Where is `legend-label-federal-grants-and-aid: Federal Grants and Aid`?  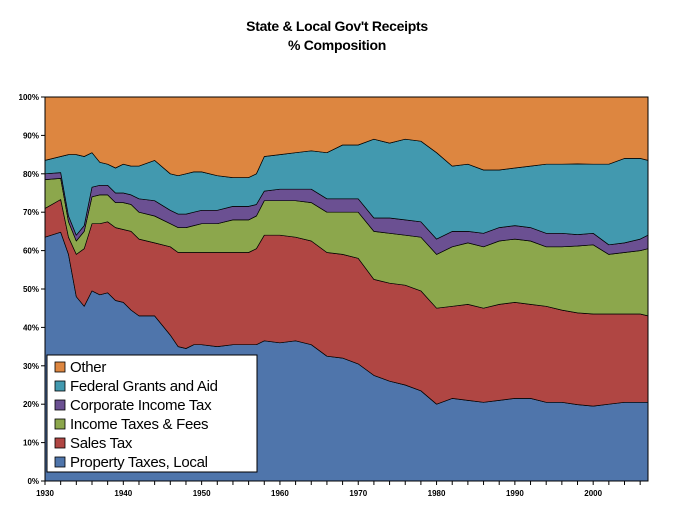
legend-label-federal-grants-and-aid: Federal Grants and Aid is located at coordinates (144, 386).